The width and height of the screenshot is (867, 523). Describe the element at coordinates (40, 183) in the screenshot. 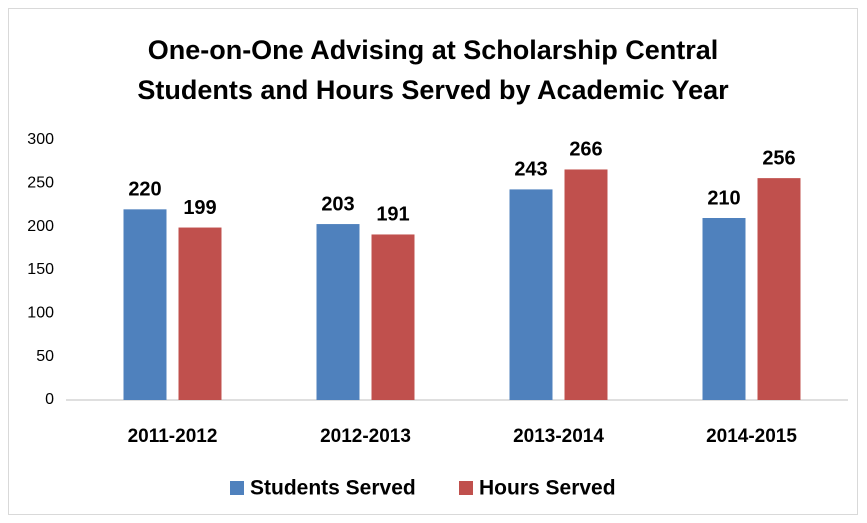

I see `y-tick-label: 250` at that location.